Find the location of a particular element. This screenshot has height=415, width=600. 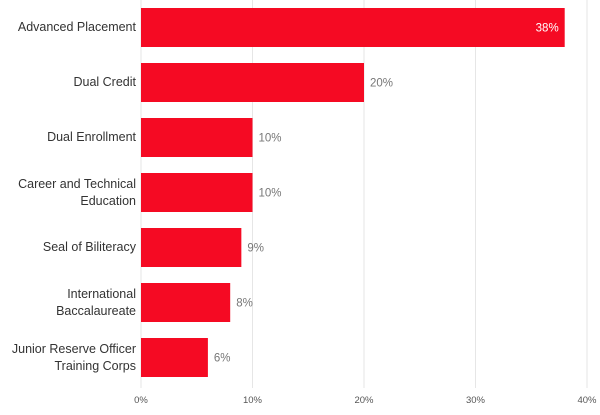

category-label-line: Dual Credit is located at coordinates (104, 82).